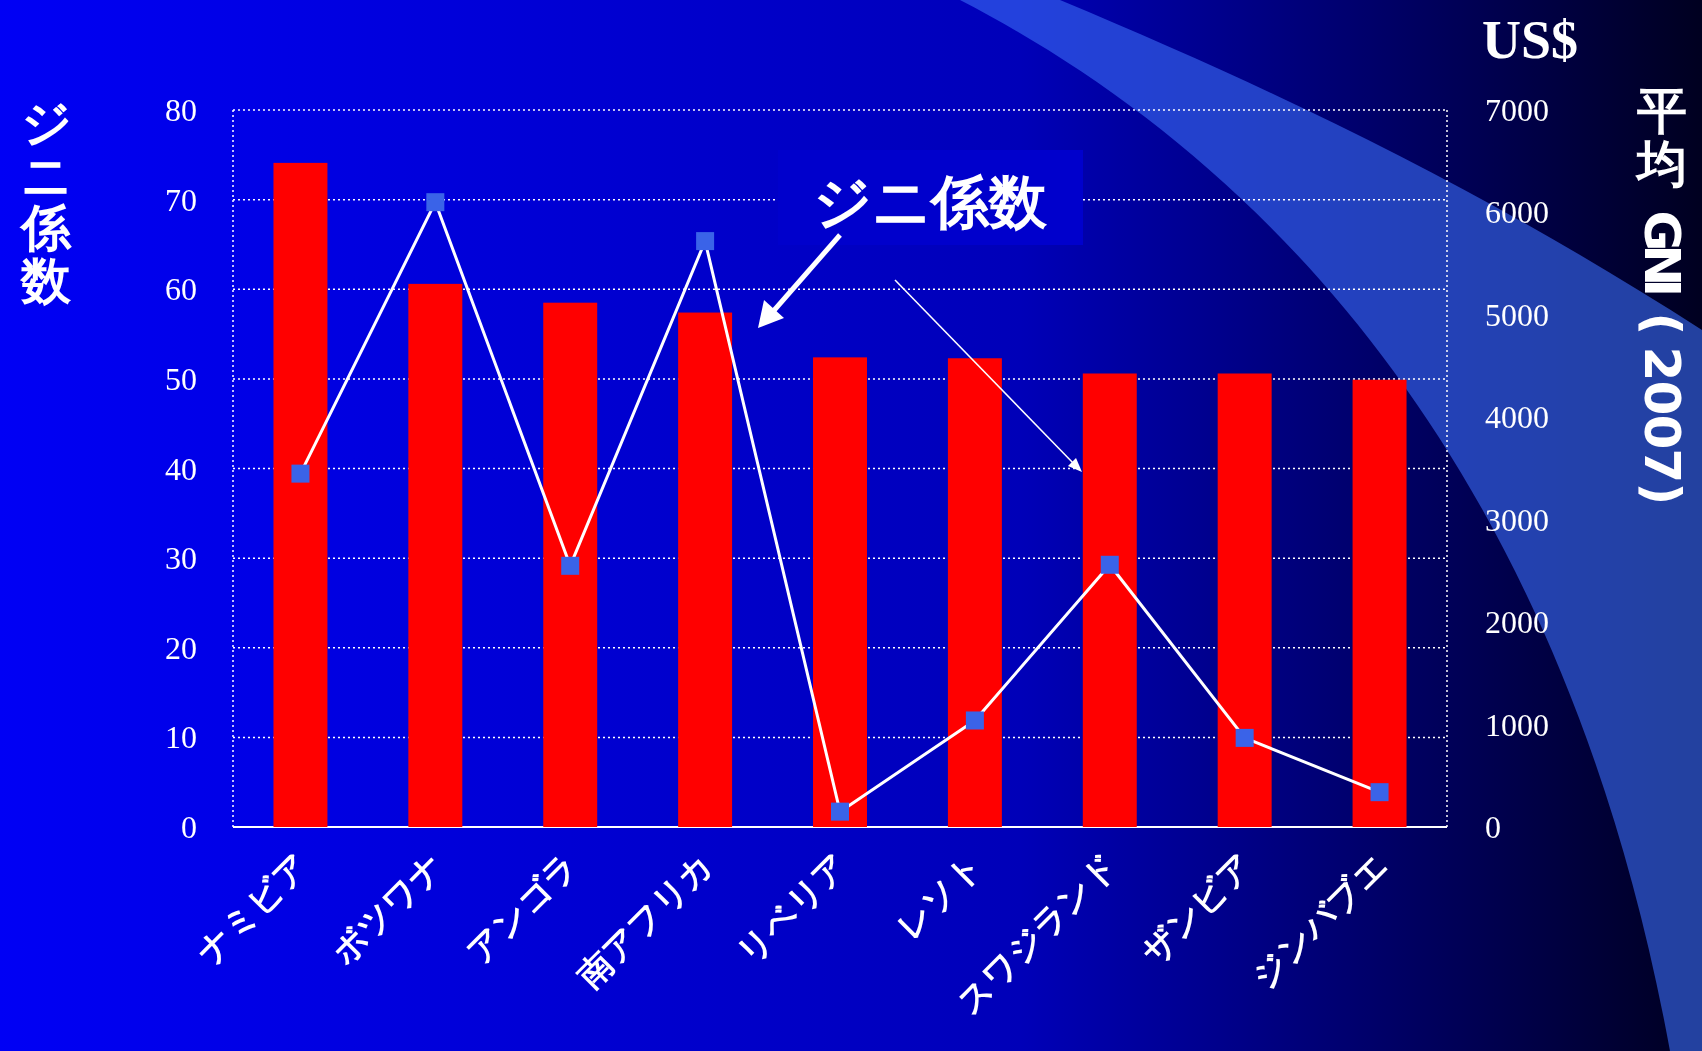 The image size is (1702, 1051). What do you see at coordinates (181, 199) in the screenshot?
I see `y-tick-label: 70` at bounding box center [181, 199].